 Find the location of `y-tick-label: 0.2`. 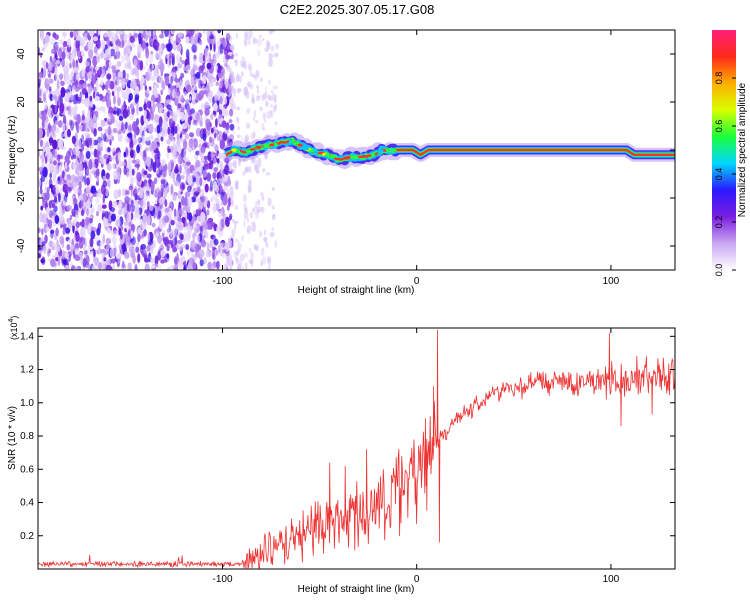

y-tick-label: 0.2 is located at coordinates (27, 536).